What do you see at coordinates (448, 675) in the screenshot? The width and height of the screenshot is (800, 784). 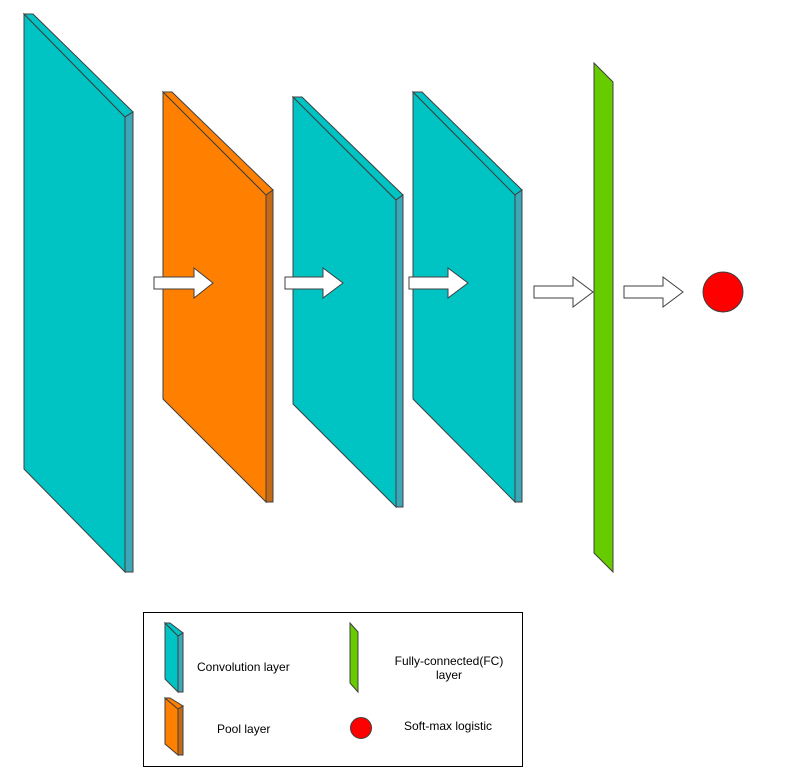 I see `legend-label-fully-connected-line2: layer` at bounding box center [448, 675].